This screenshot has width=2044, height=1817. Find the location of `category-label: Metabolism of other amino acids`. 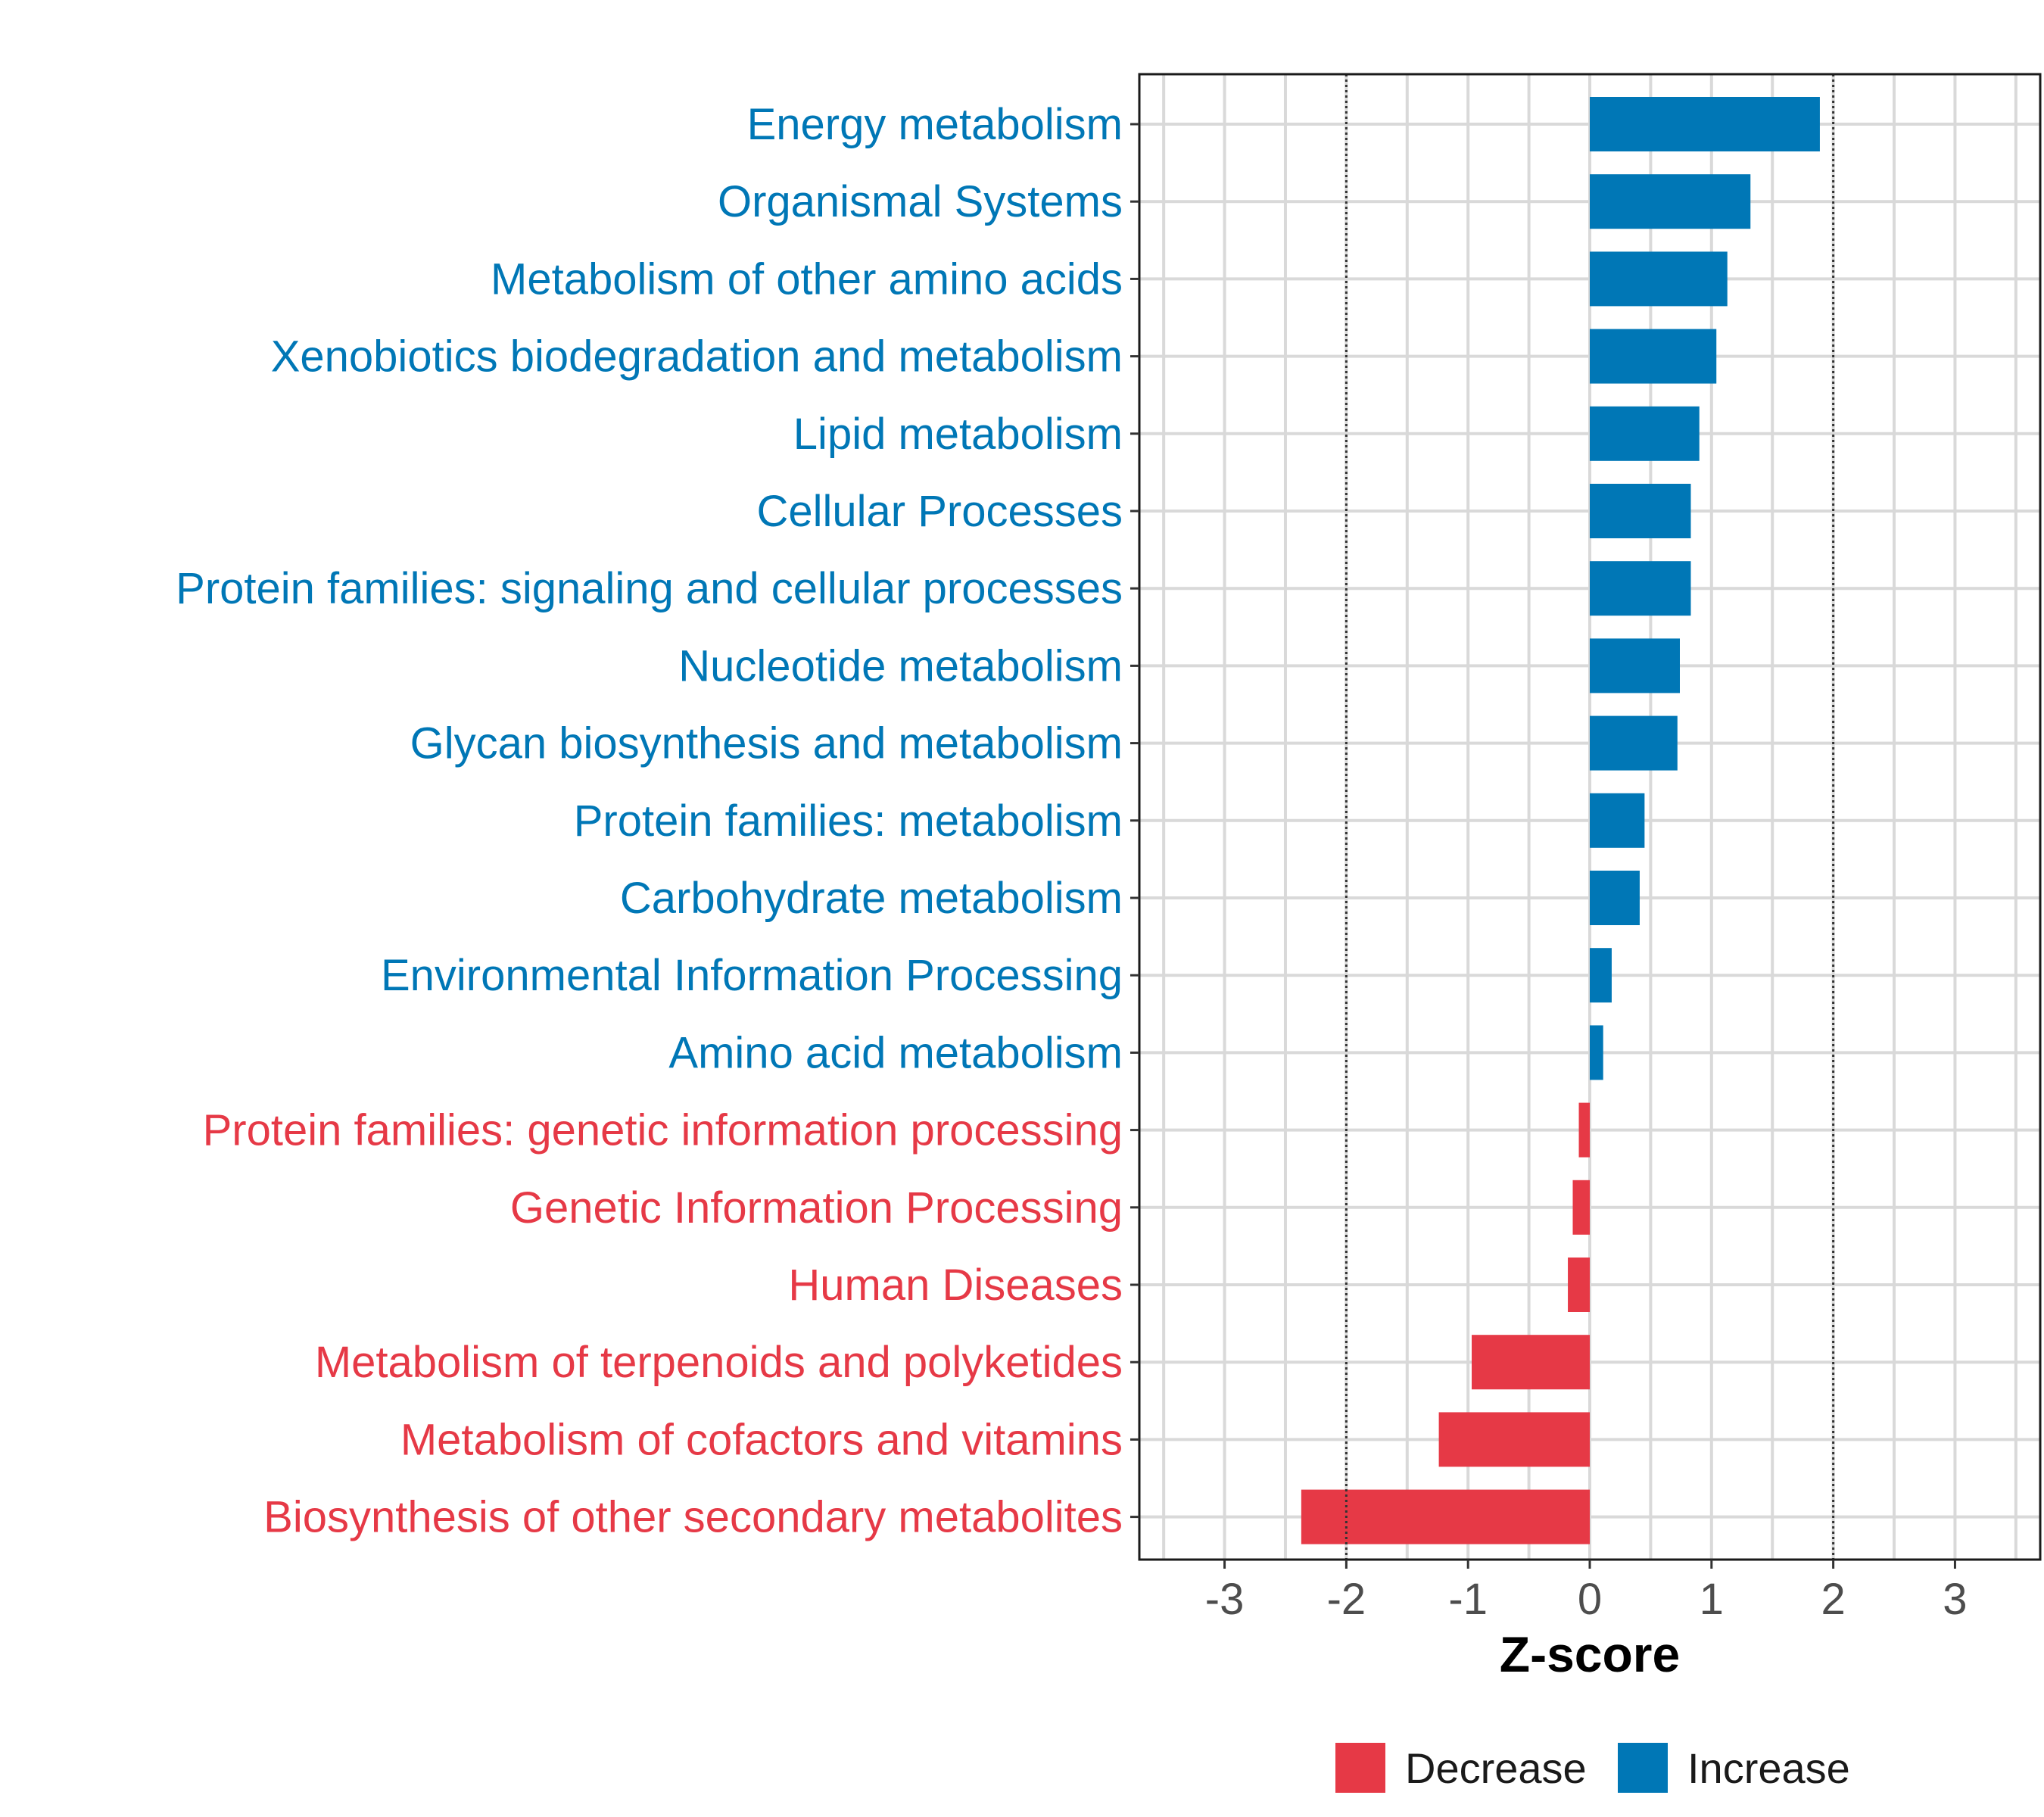

category-label: Metabolism of other amino acids is located at coordinates (807, 279).